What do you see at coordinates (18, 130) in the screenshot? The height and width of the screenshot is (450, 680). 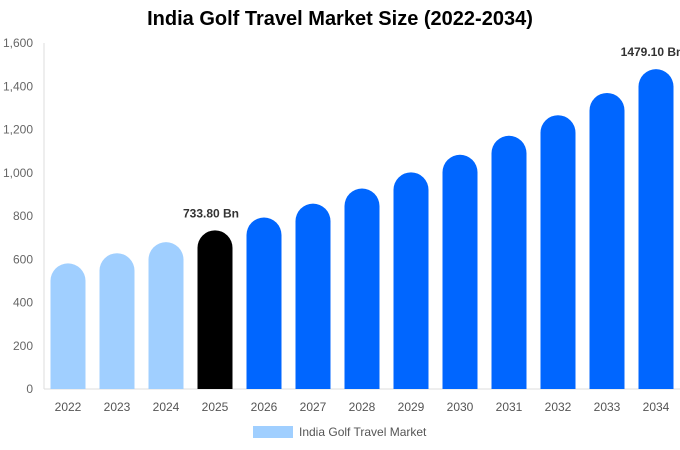 I see `y-tick-label: 1,200` at bounding box center [18, 130].